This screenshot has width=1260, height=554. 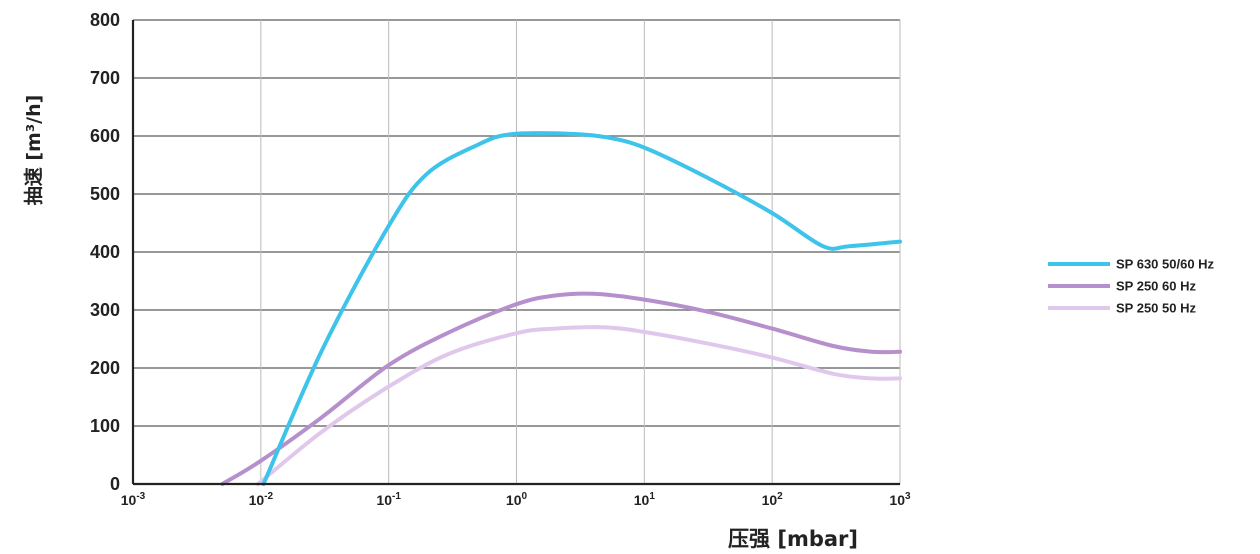 I want to click on x-tick-exponent: 0, so click(x=525, y=496).